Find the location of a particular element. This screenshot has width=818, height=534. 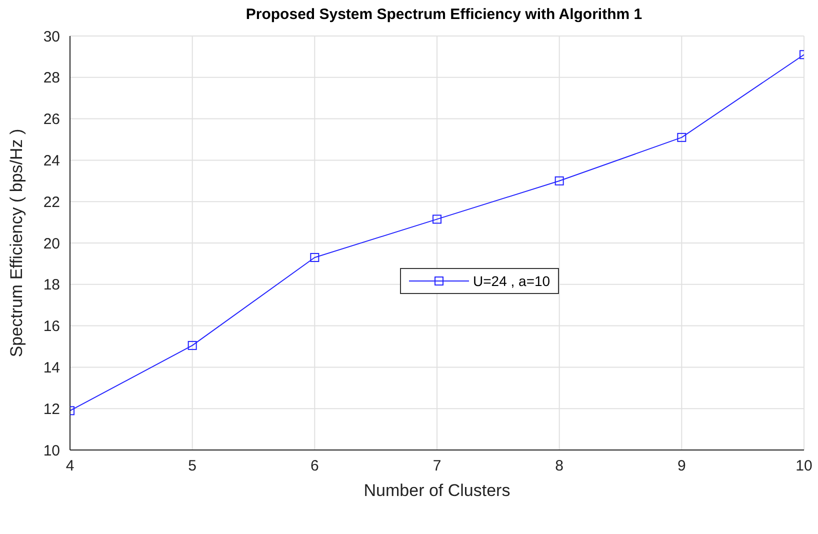

y-tick-label: 24 is located at coordinates (51, 161).